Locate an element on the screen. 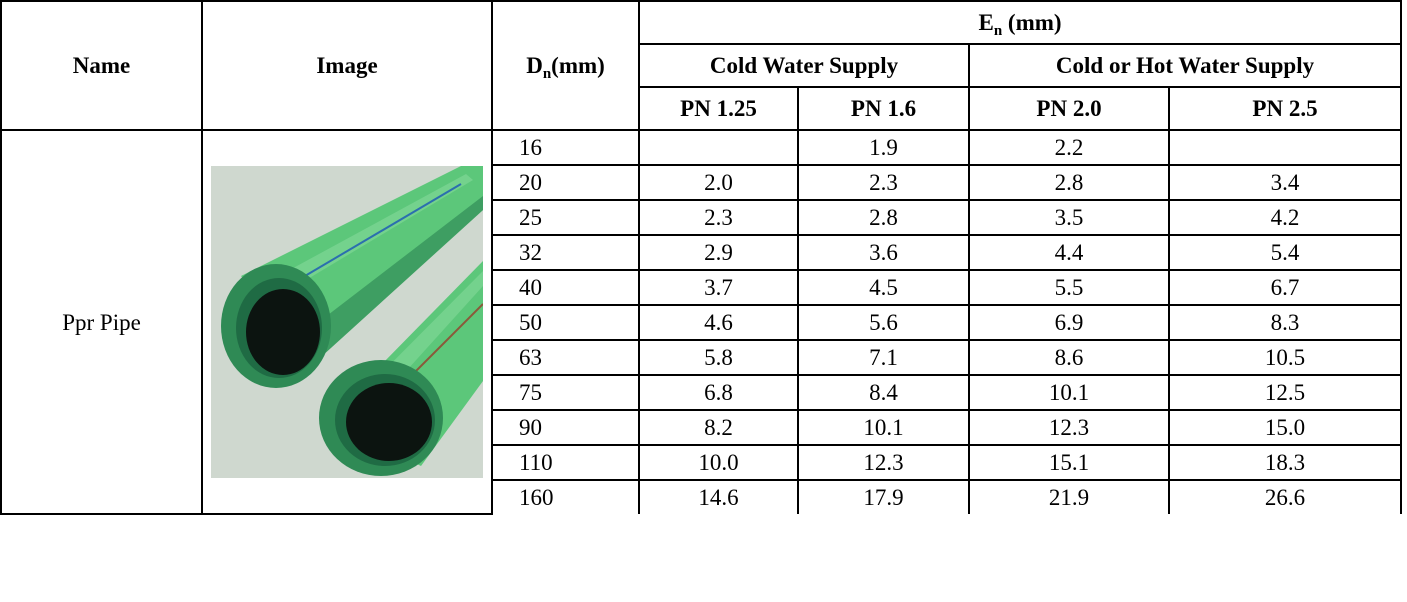 The image size is (1407, 602). value-cell: 7.1 is located at coordinates (883, 357).